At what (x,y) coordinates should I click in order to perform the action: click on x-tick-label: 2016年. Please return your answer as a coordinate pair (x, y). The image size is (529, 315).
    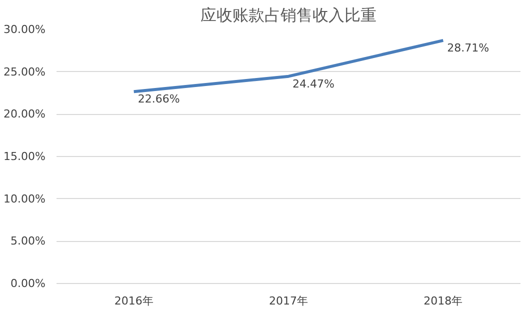
    Looking at the image, I should click on (134, 301).